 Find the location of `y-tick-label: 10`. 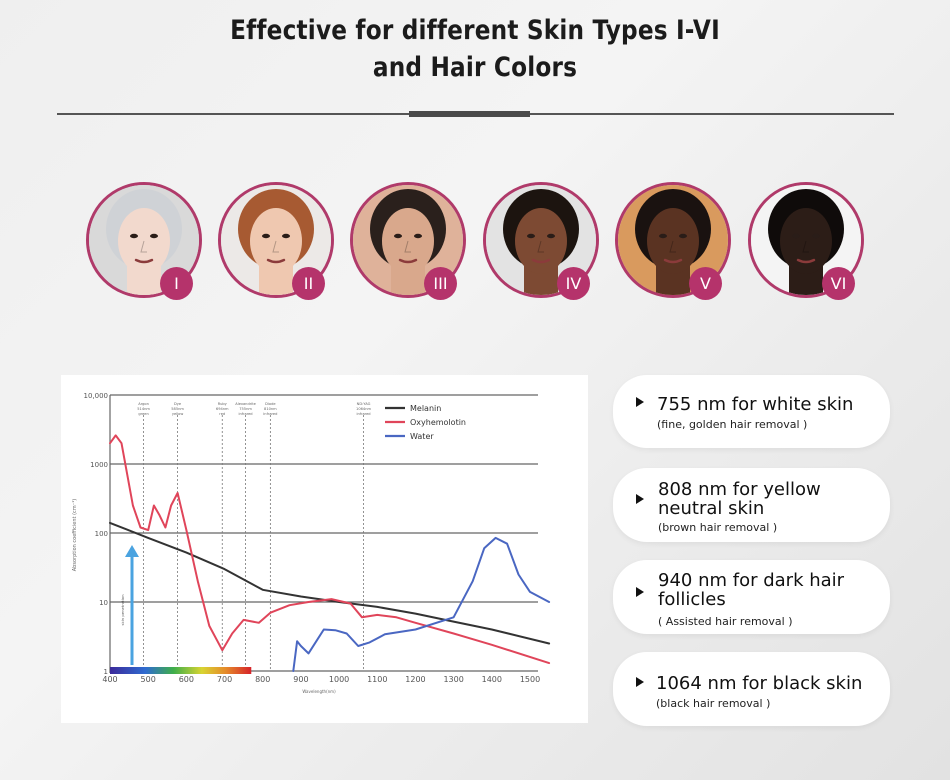

y-tick-label: 10 is located at coordinates (103, 603).